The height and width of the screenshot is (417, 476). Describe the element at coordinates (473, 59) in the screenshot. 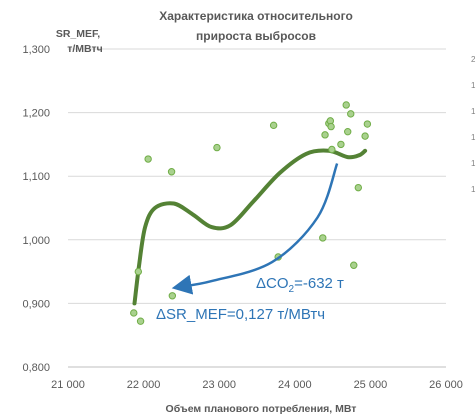

I see `secondary-axis-fragment: 2` at that location.